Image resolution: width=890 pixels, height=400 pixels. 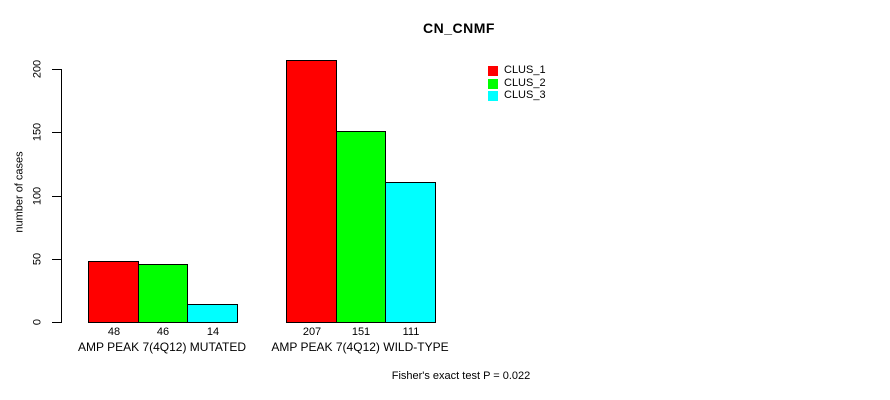 I want to click on bar-value-label: 111, so click(x=411, y=332).